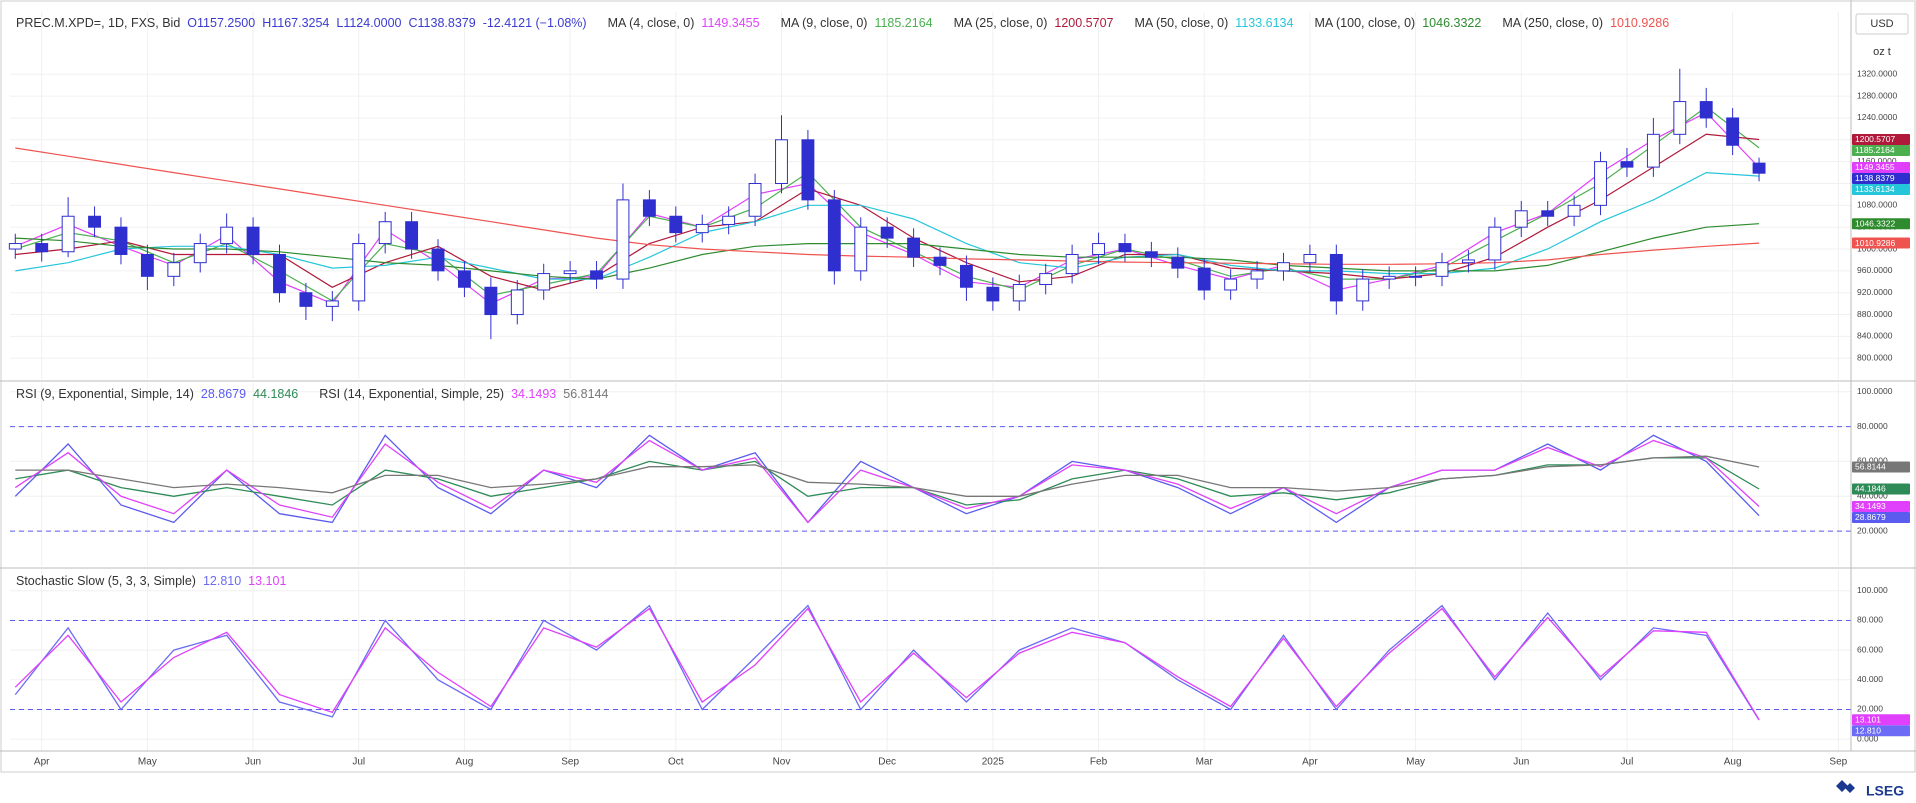  Describe the element at coordinates (1875, 189) in the screenshot. I see `price-tag-label: 1133.6134` at that location.